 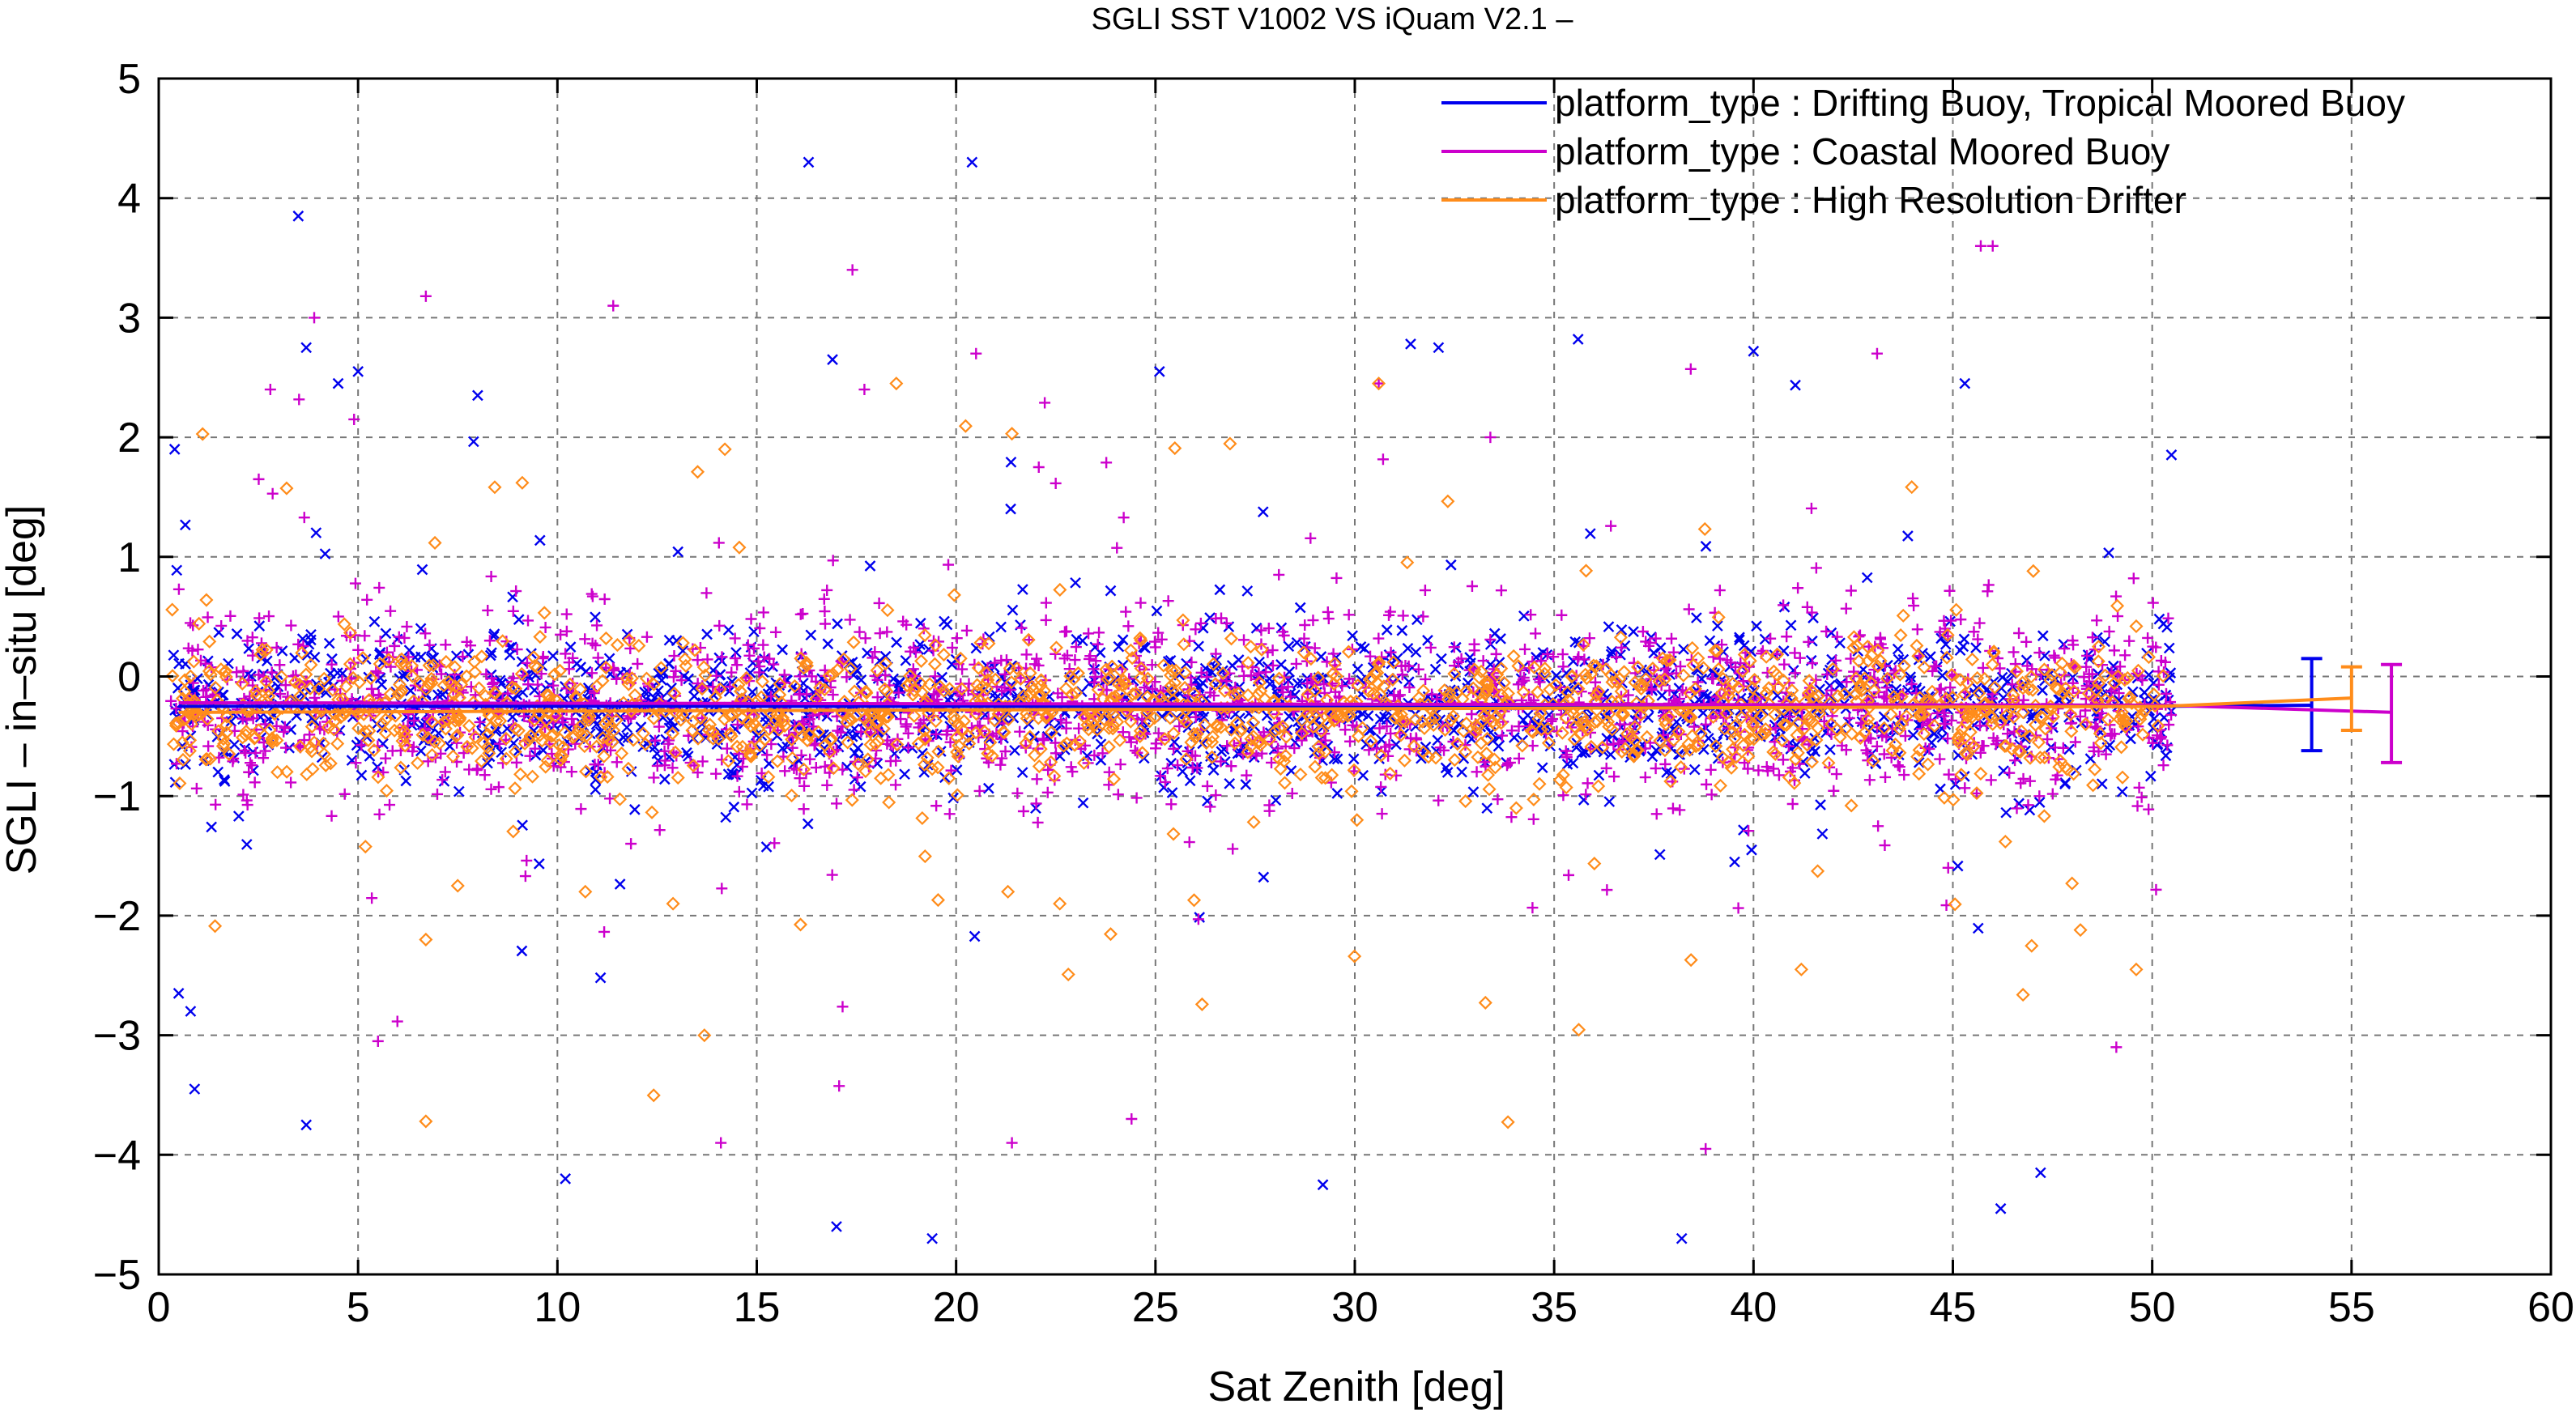 I want to click on x-tick-label: 20, so click(x=956, y=1308).